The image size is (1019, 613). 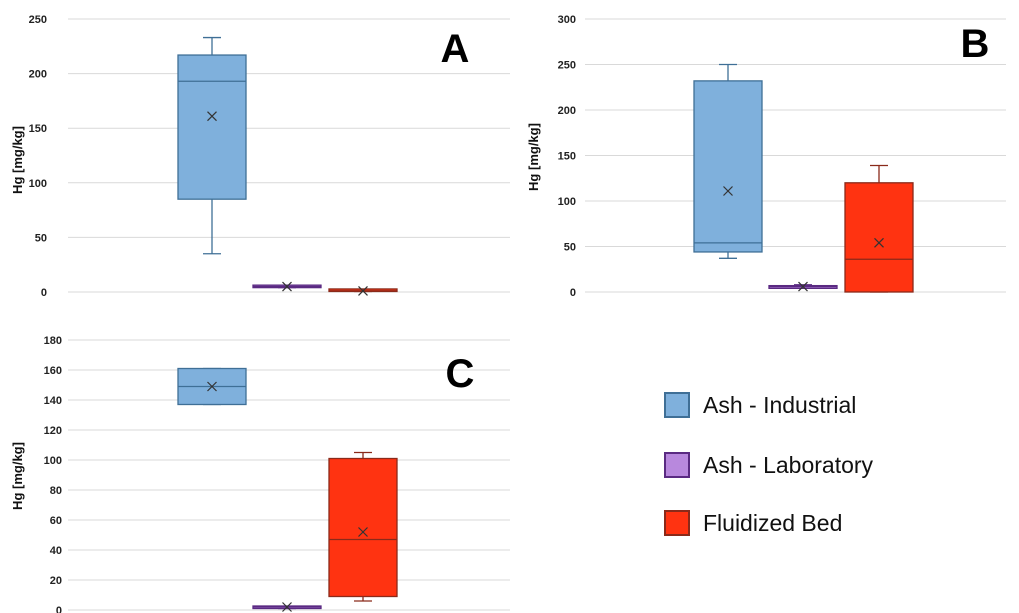 What do you see at coordinates (788, 465) in the screenshot?
I see `legend-label: Ash - Laboratory` at bounding box center [788, 465].